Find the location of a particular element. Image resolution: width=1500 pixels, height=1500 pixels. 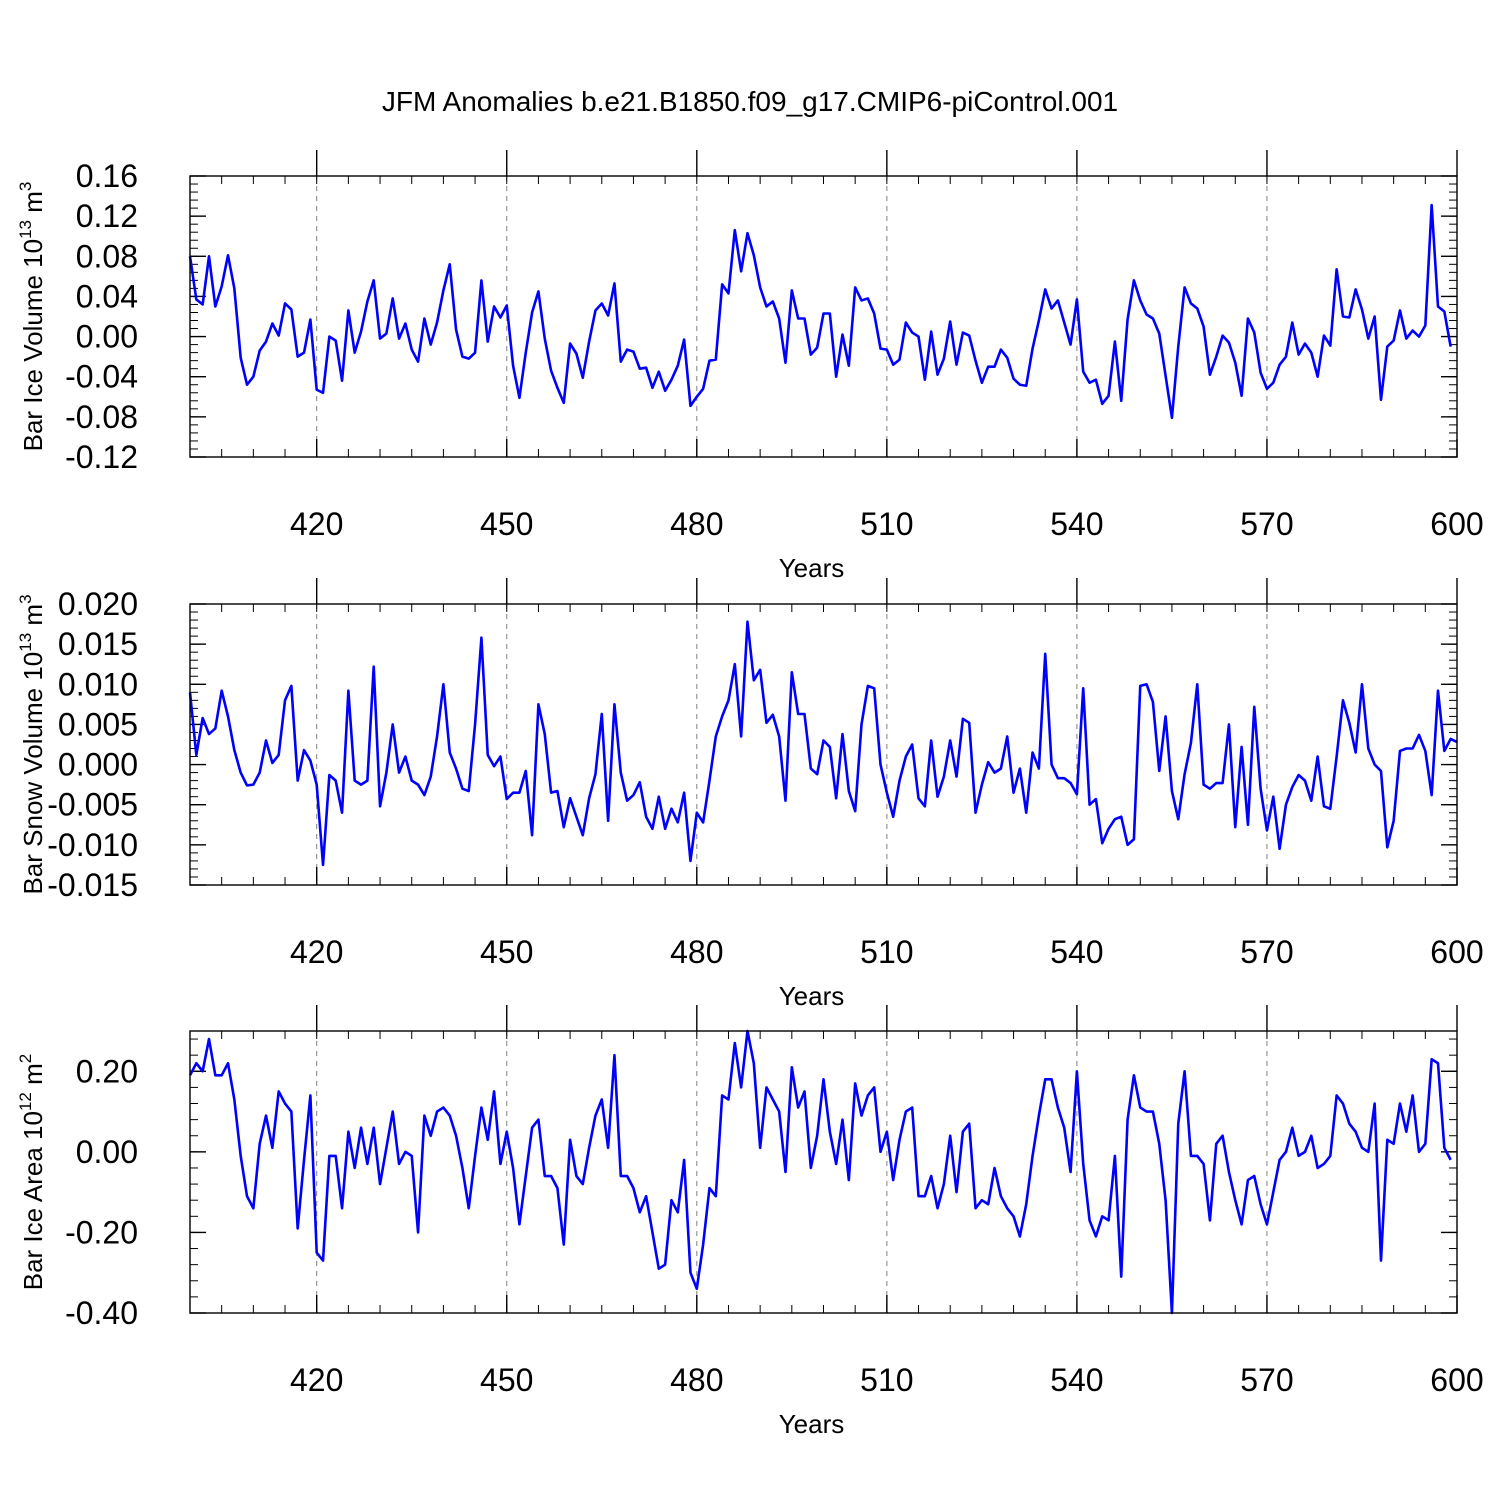

y-axis-label: Bar Ice Volume 1013 m3 is located at coordinates (32, 317).